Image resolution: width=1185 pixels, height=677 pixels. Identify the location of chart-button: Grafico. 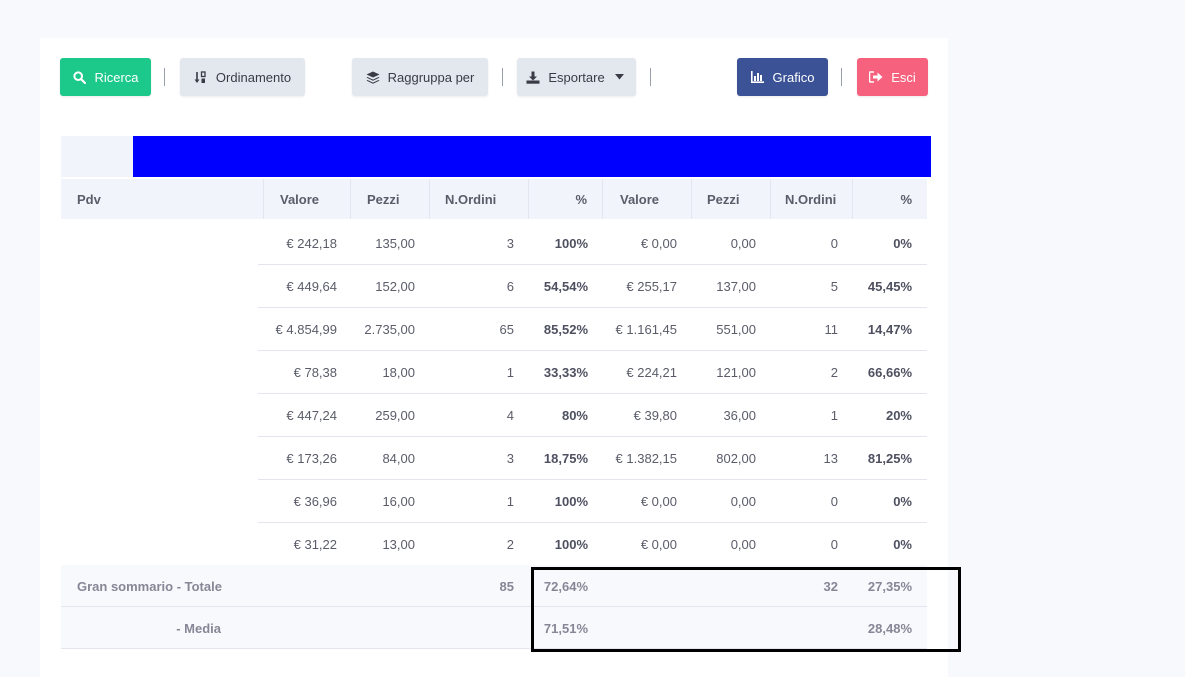
(782, 77).